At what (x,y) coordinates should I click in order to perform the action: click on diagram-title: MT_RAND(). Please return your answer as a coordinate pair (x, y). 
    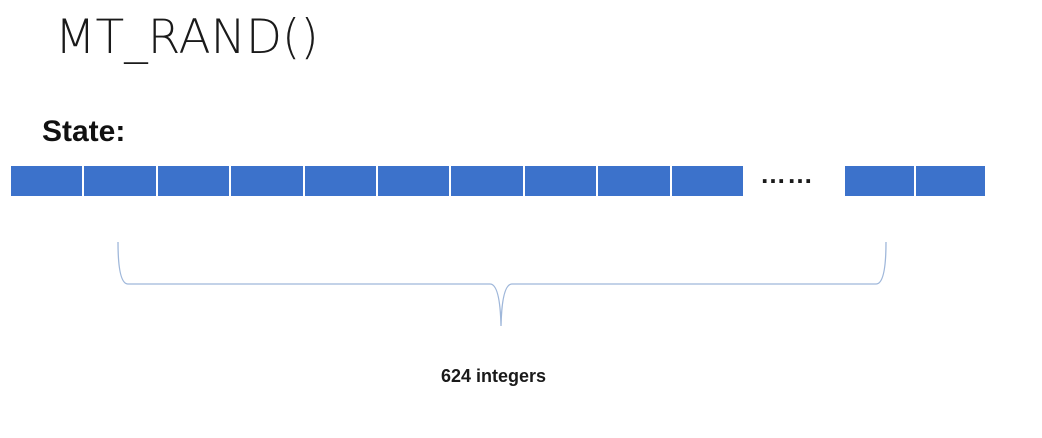
    Looking at the image, I should click on (187, 37).